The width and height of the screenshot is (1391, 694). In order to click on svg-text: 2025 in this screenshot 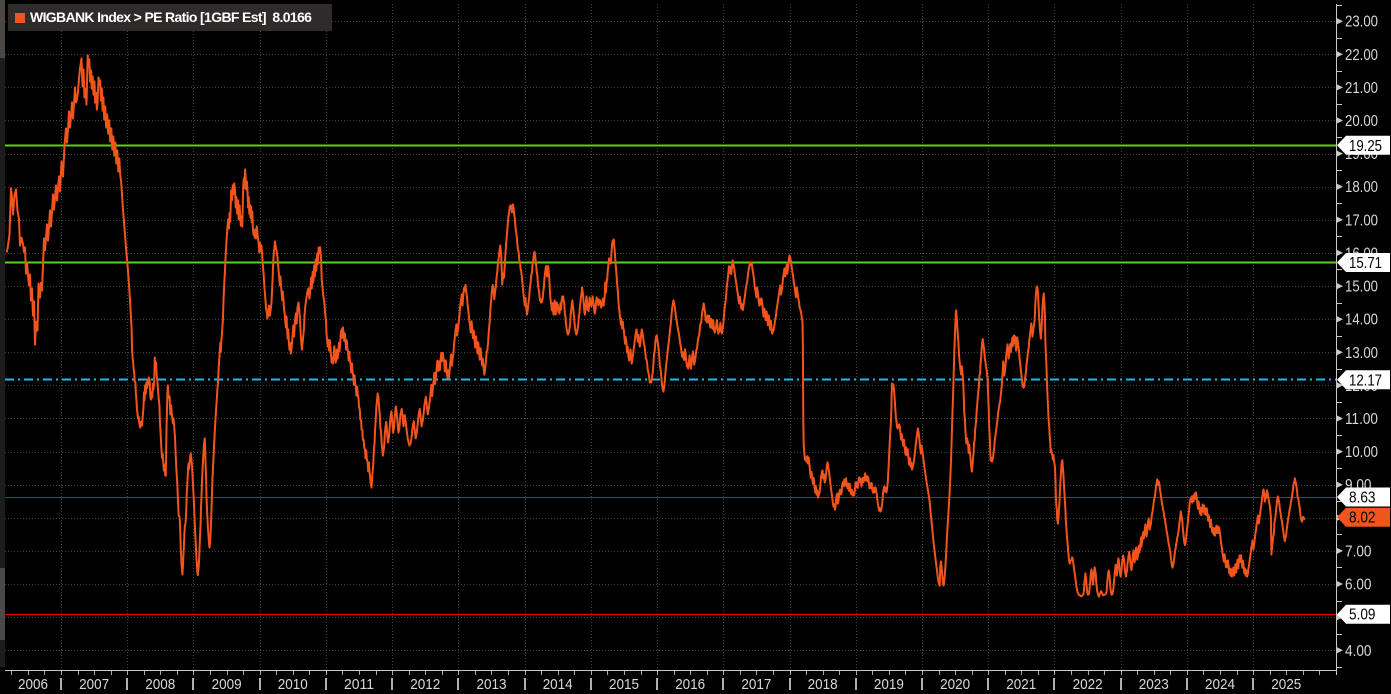, I will do `click(1286, 684)`.